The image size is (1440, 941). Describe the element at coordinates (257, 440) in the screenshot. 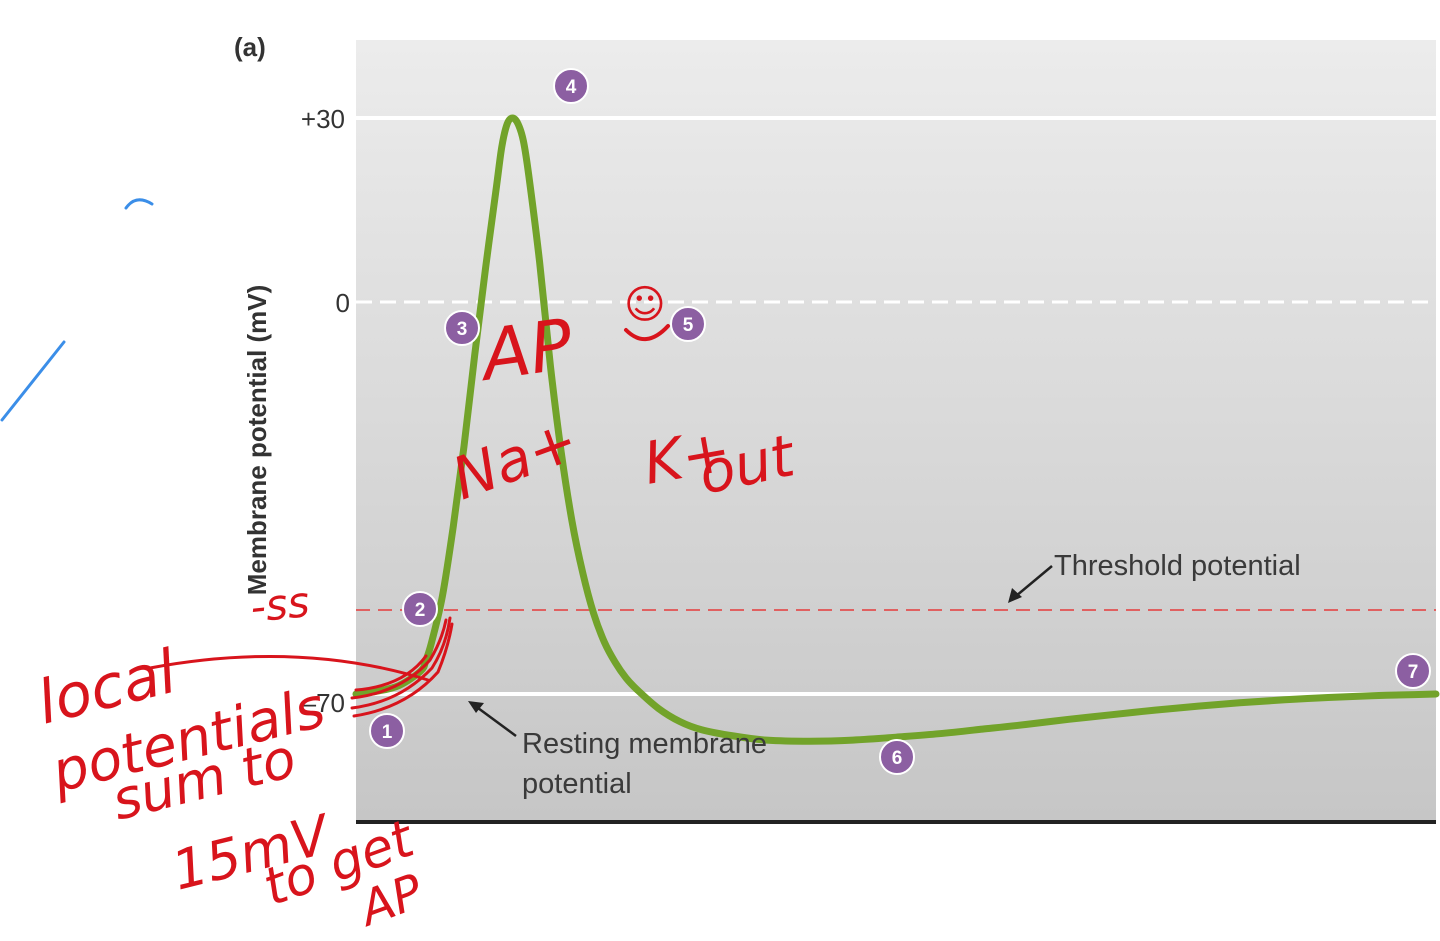

I see `y-axis-label: Membrane potential (mV)` at that location.